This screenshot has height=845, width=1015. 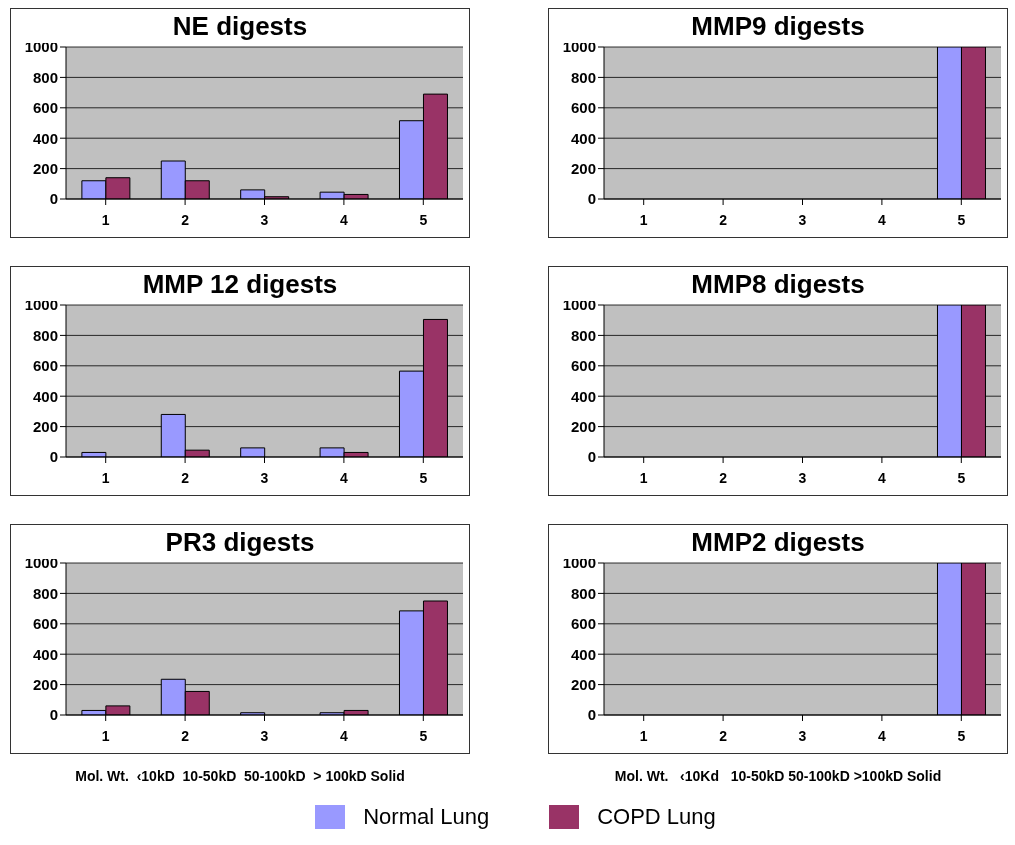 What do you see at coordinates (240, 542) in the screenshot?
I see `chart-title: PR3 digests` at bounding box center [240, 542].